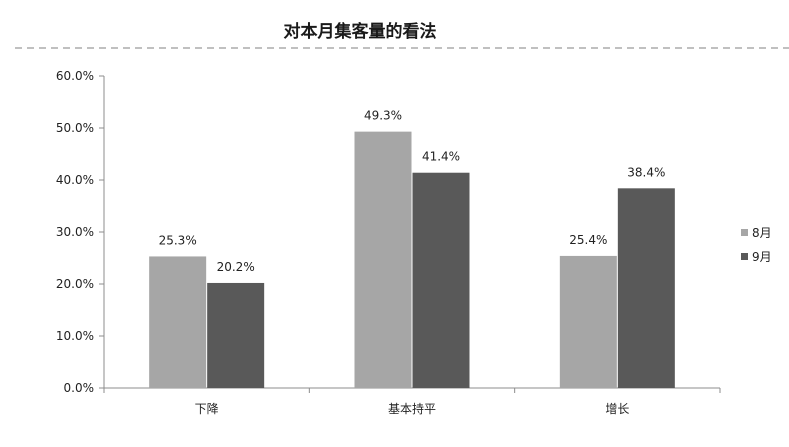 Image resolution: width=789 pixels, height=447 pixels. I want to click on data-label: 25.3%, so click(178, 240).